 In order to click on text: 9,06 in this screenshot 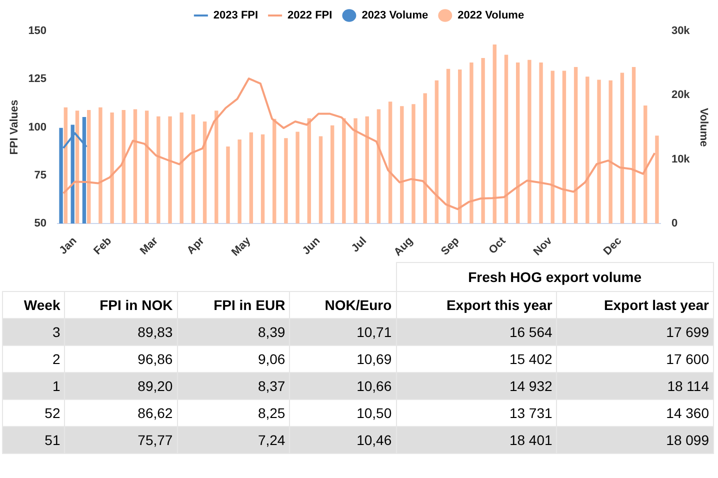, I will do `click(233, 358)`.